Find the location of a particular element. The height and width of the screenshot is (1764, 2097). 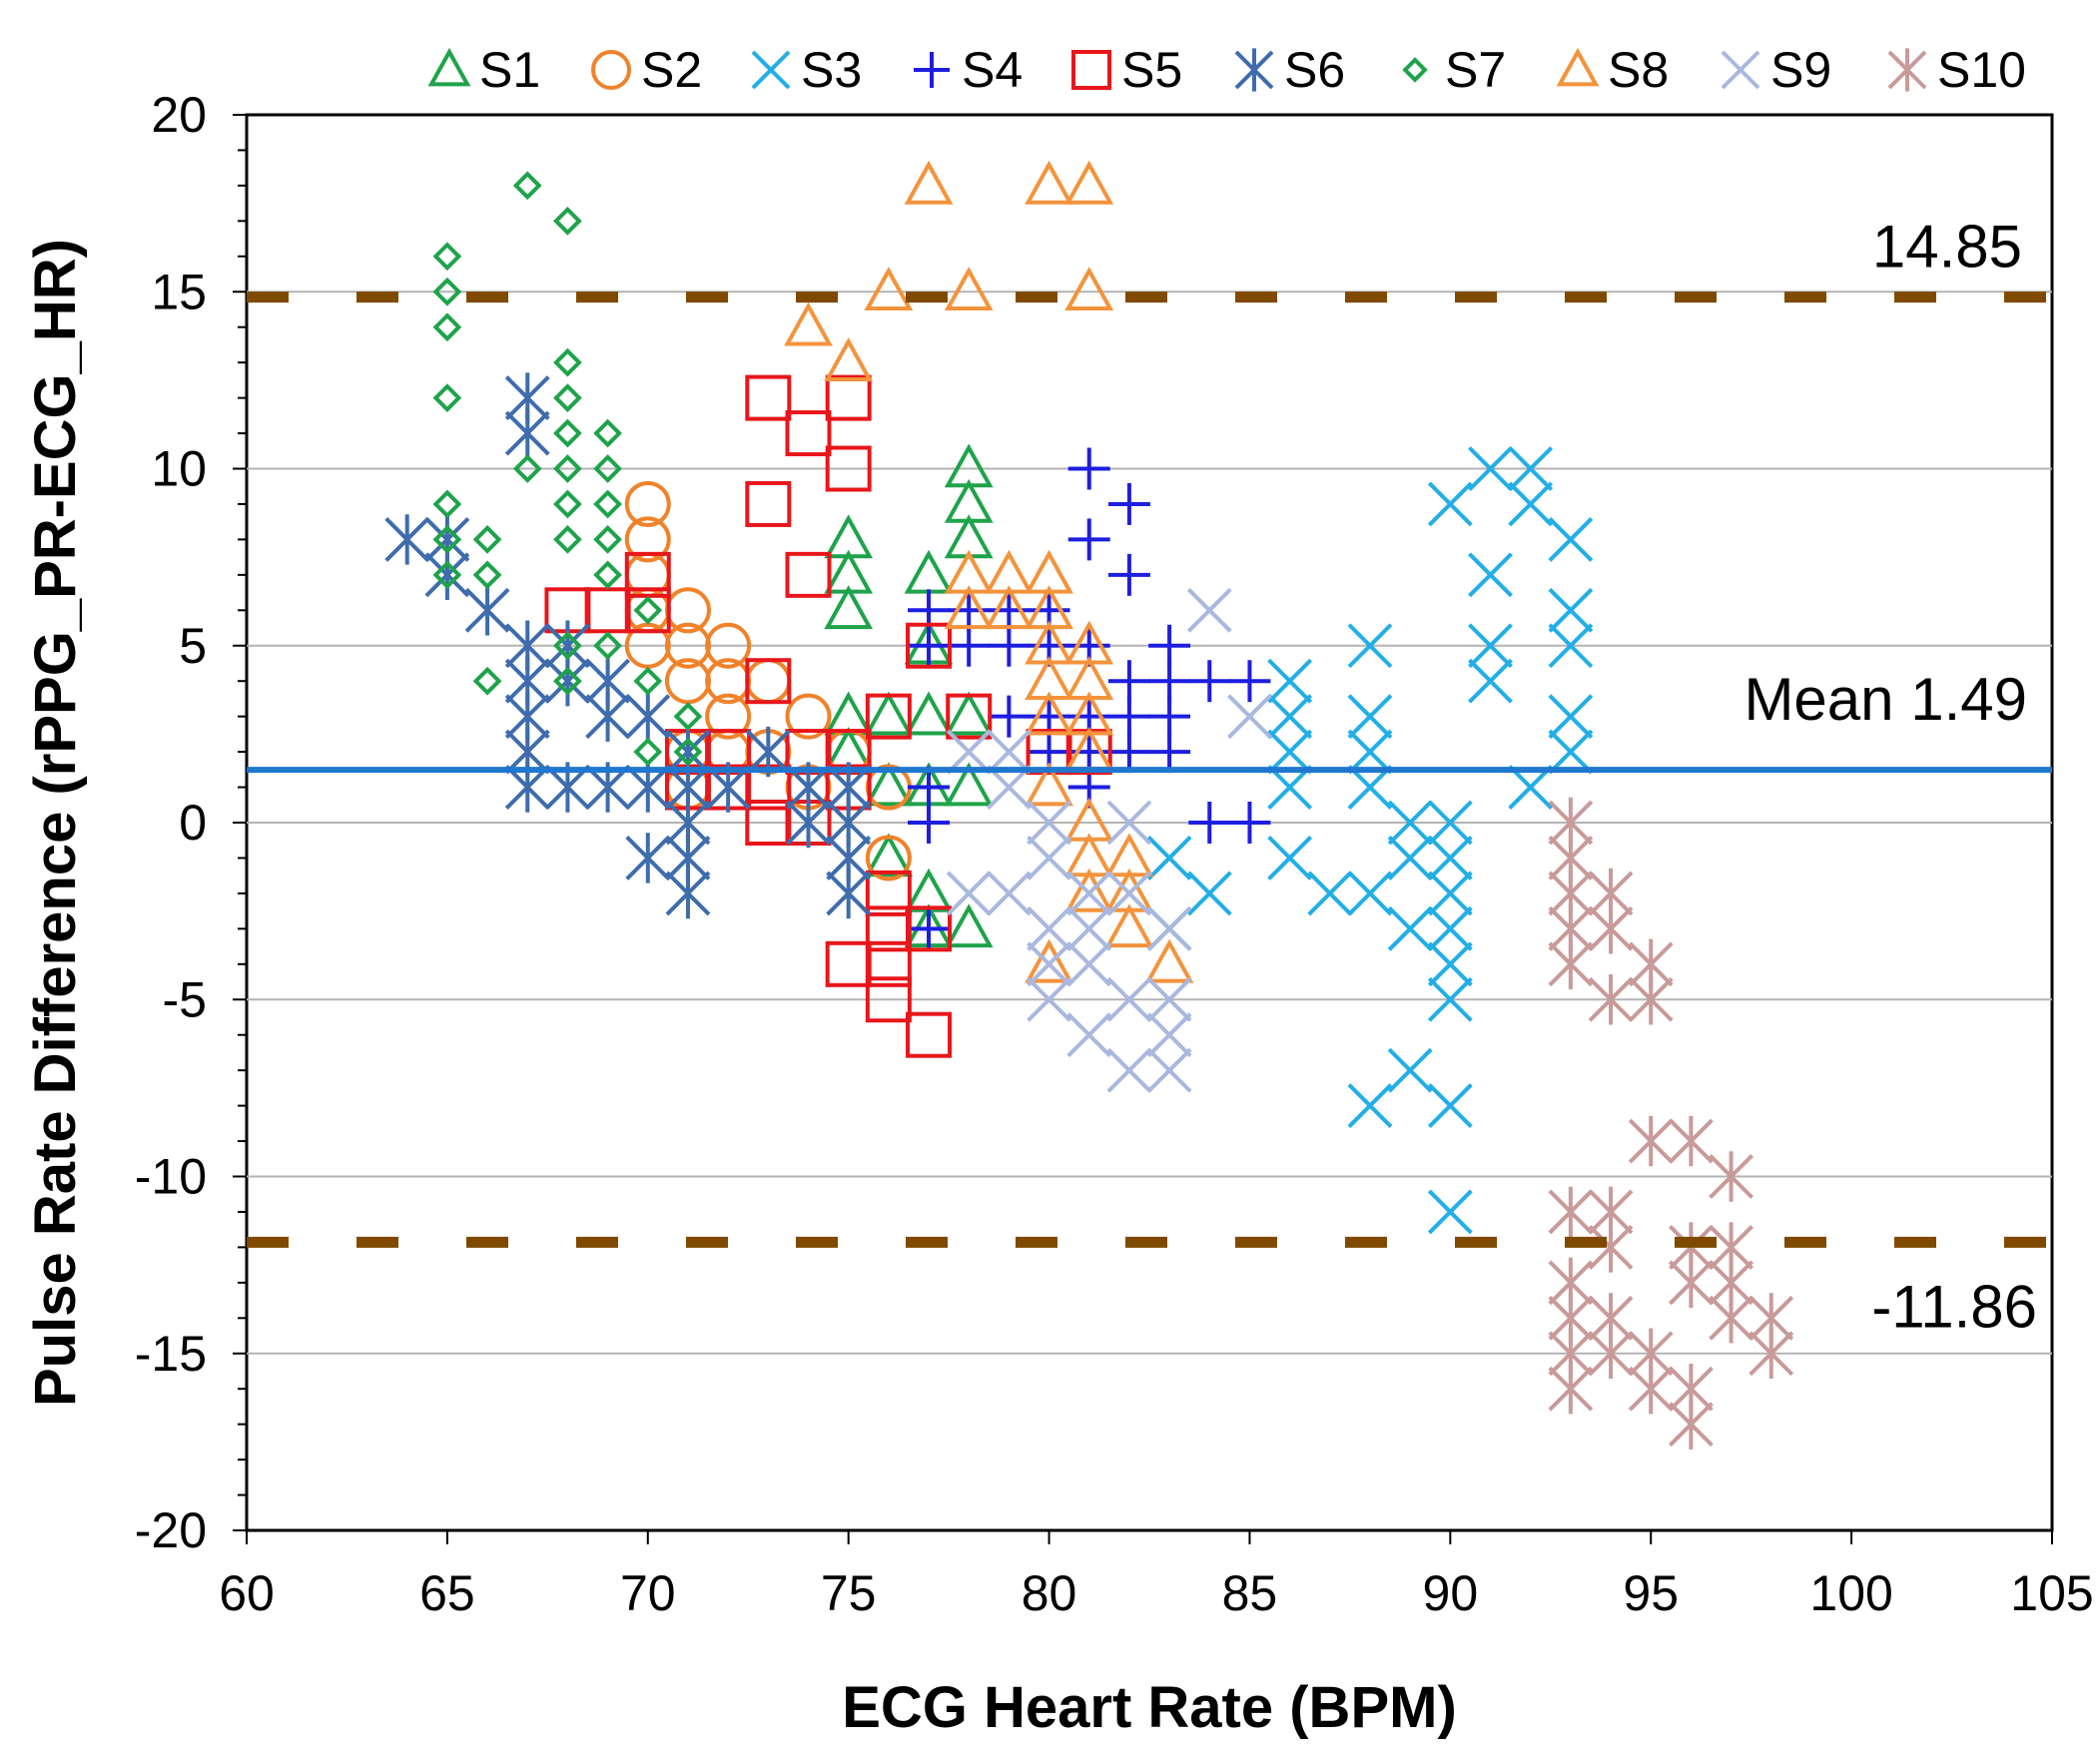

series-s9 is located at coordinates (1109, 840).